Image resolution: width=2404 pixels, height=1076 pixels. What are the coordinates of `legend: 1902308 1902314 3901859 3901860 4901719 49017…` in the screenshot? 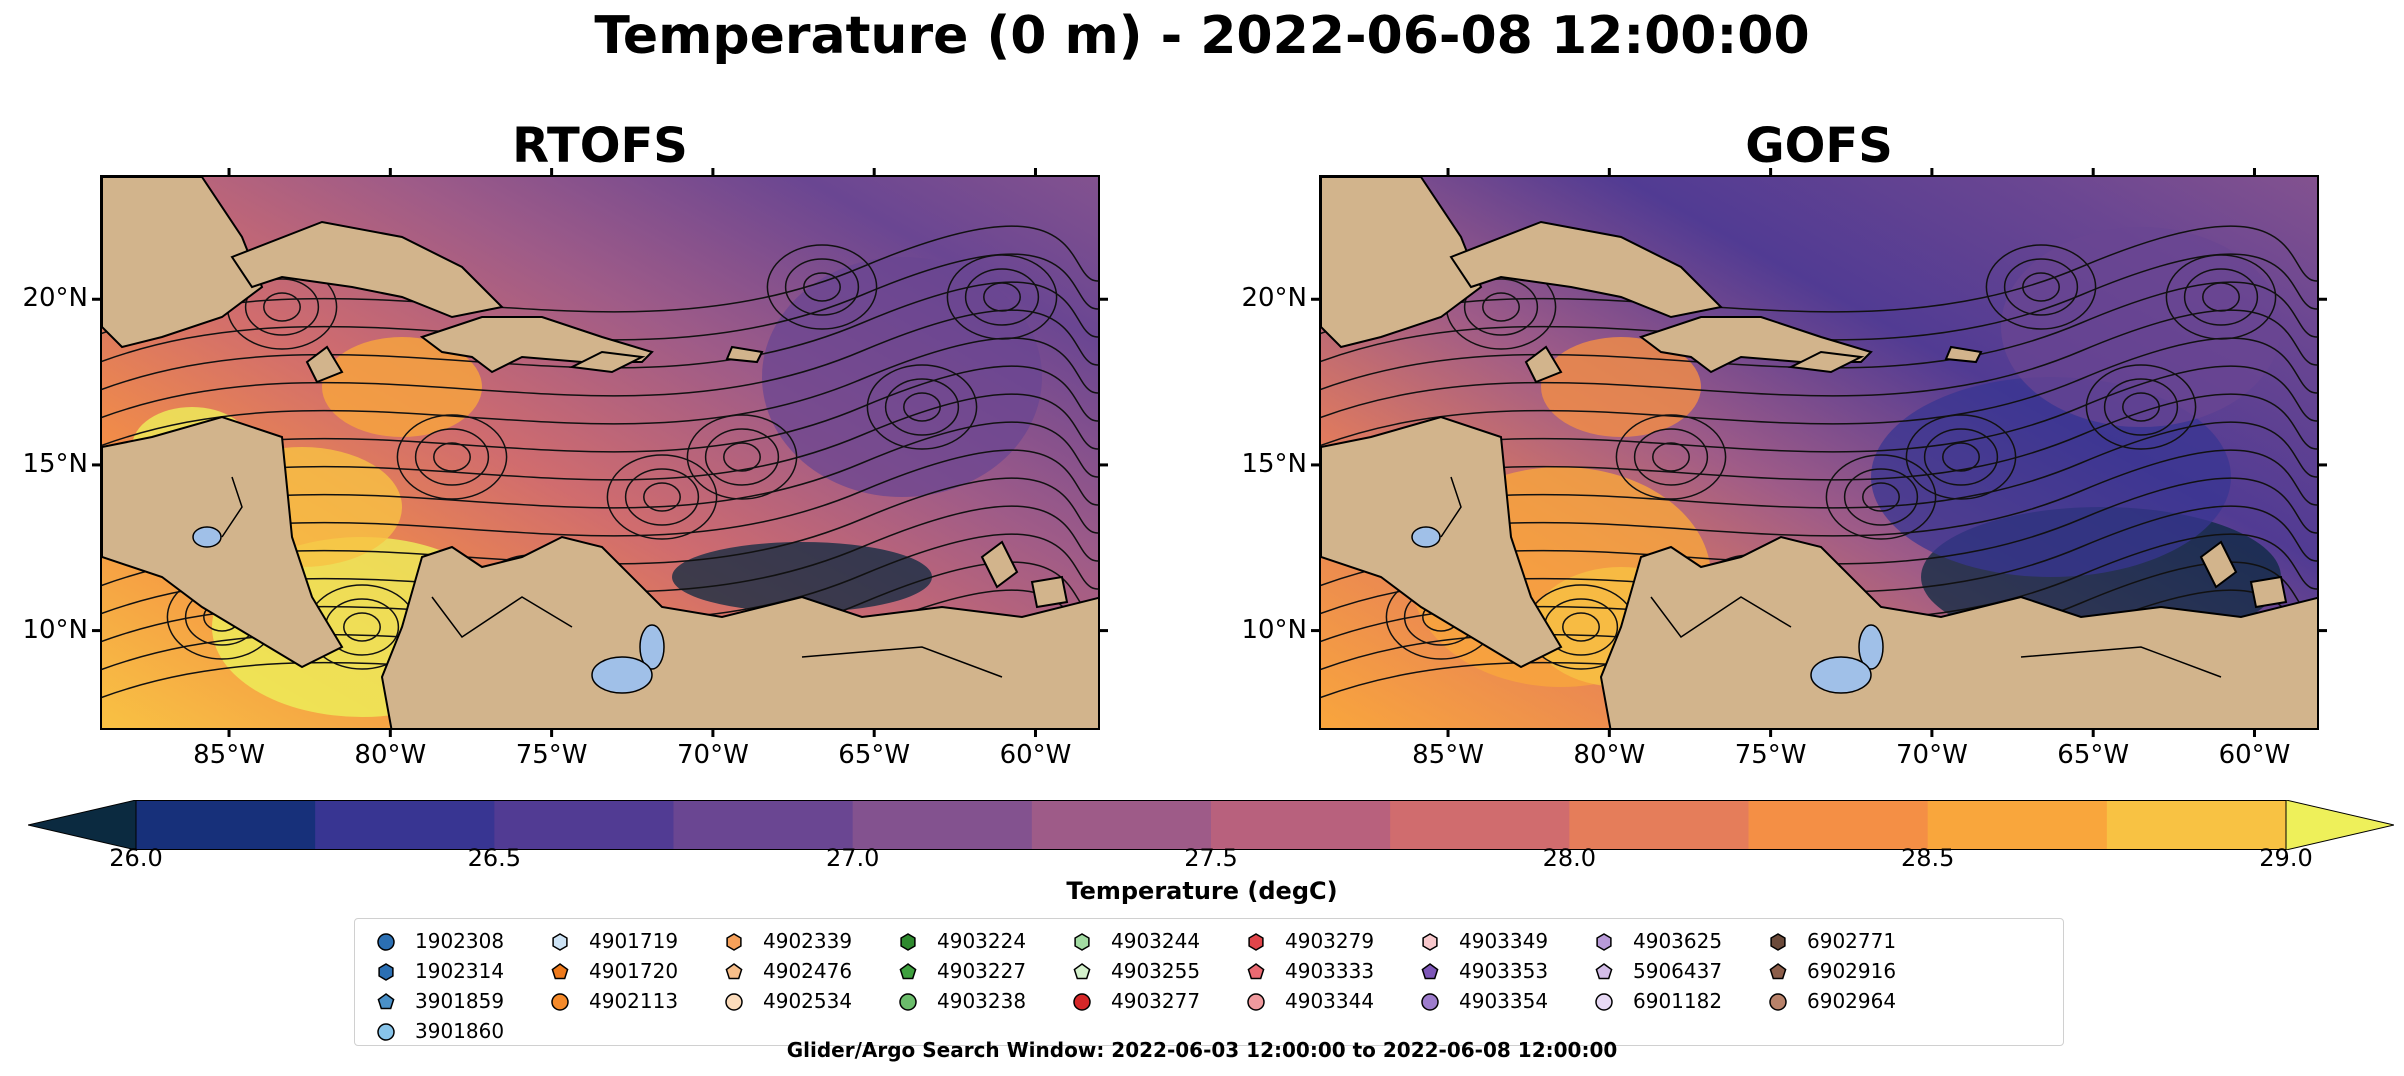 It's located at (1209, 982).